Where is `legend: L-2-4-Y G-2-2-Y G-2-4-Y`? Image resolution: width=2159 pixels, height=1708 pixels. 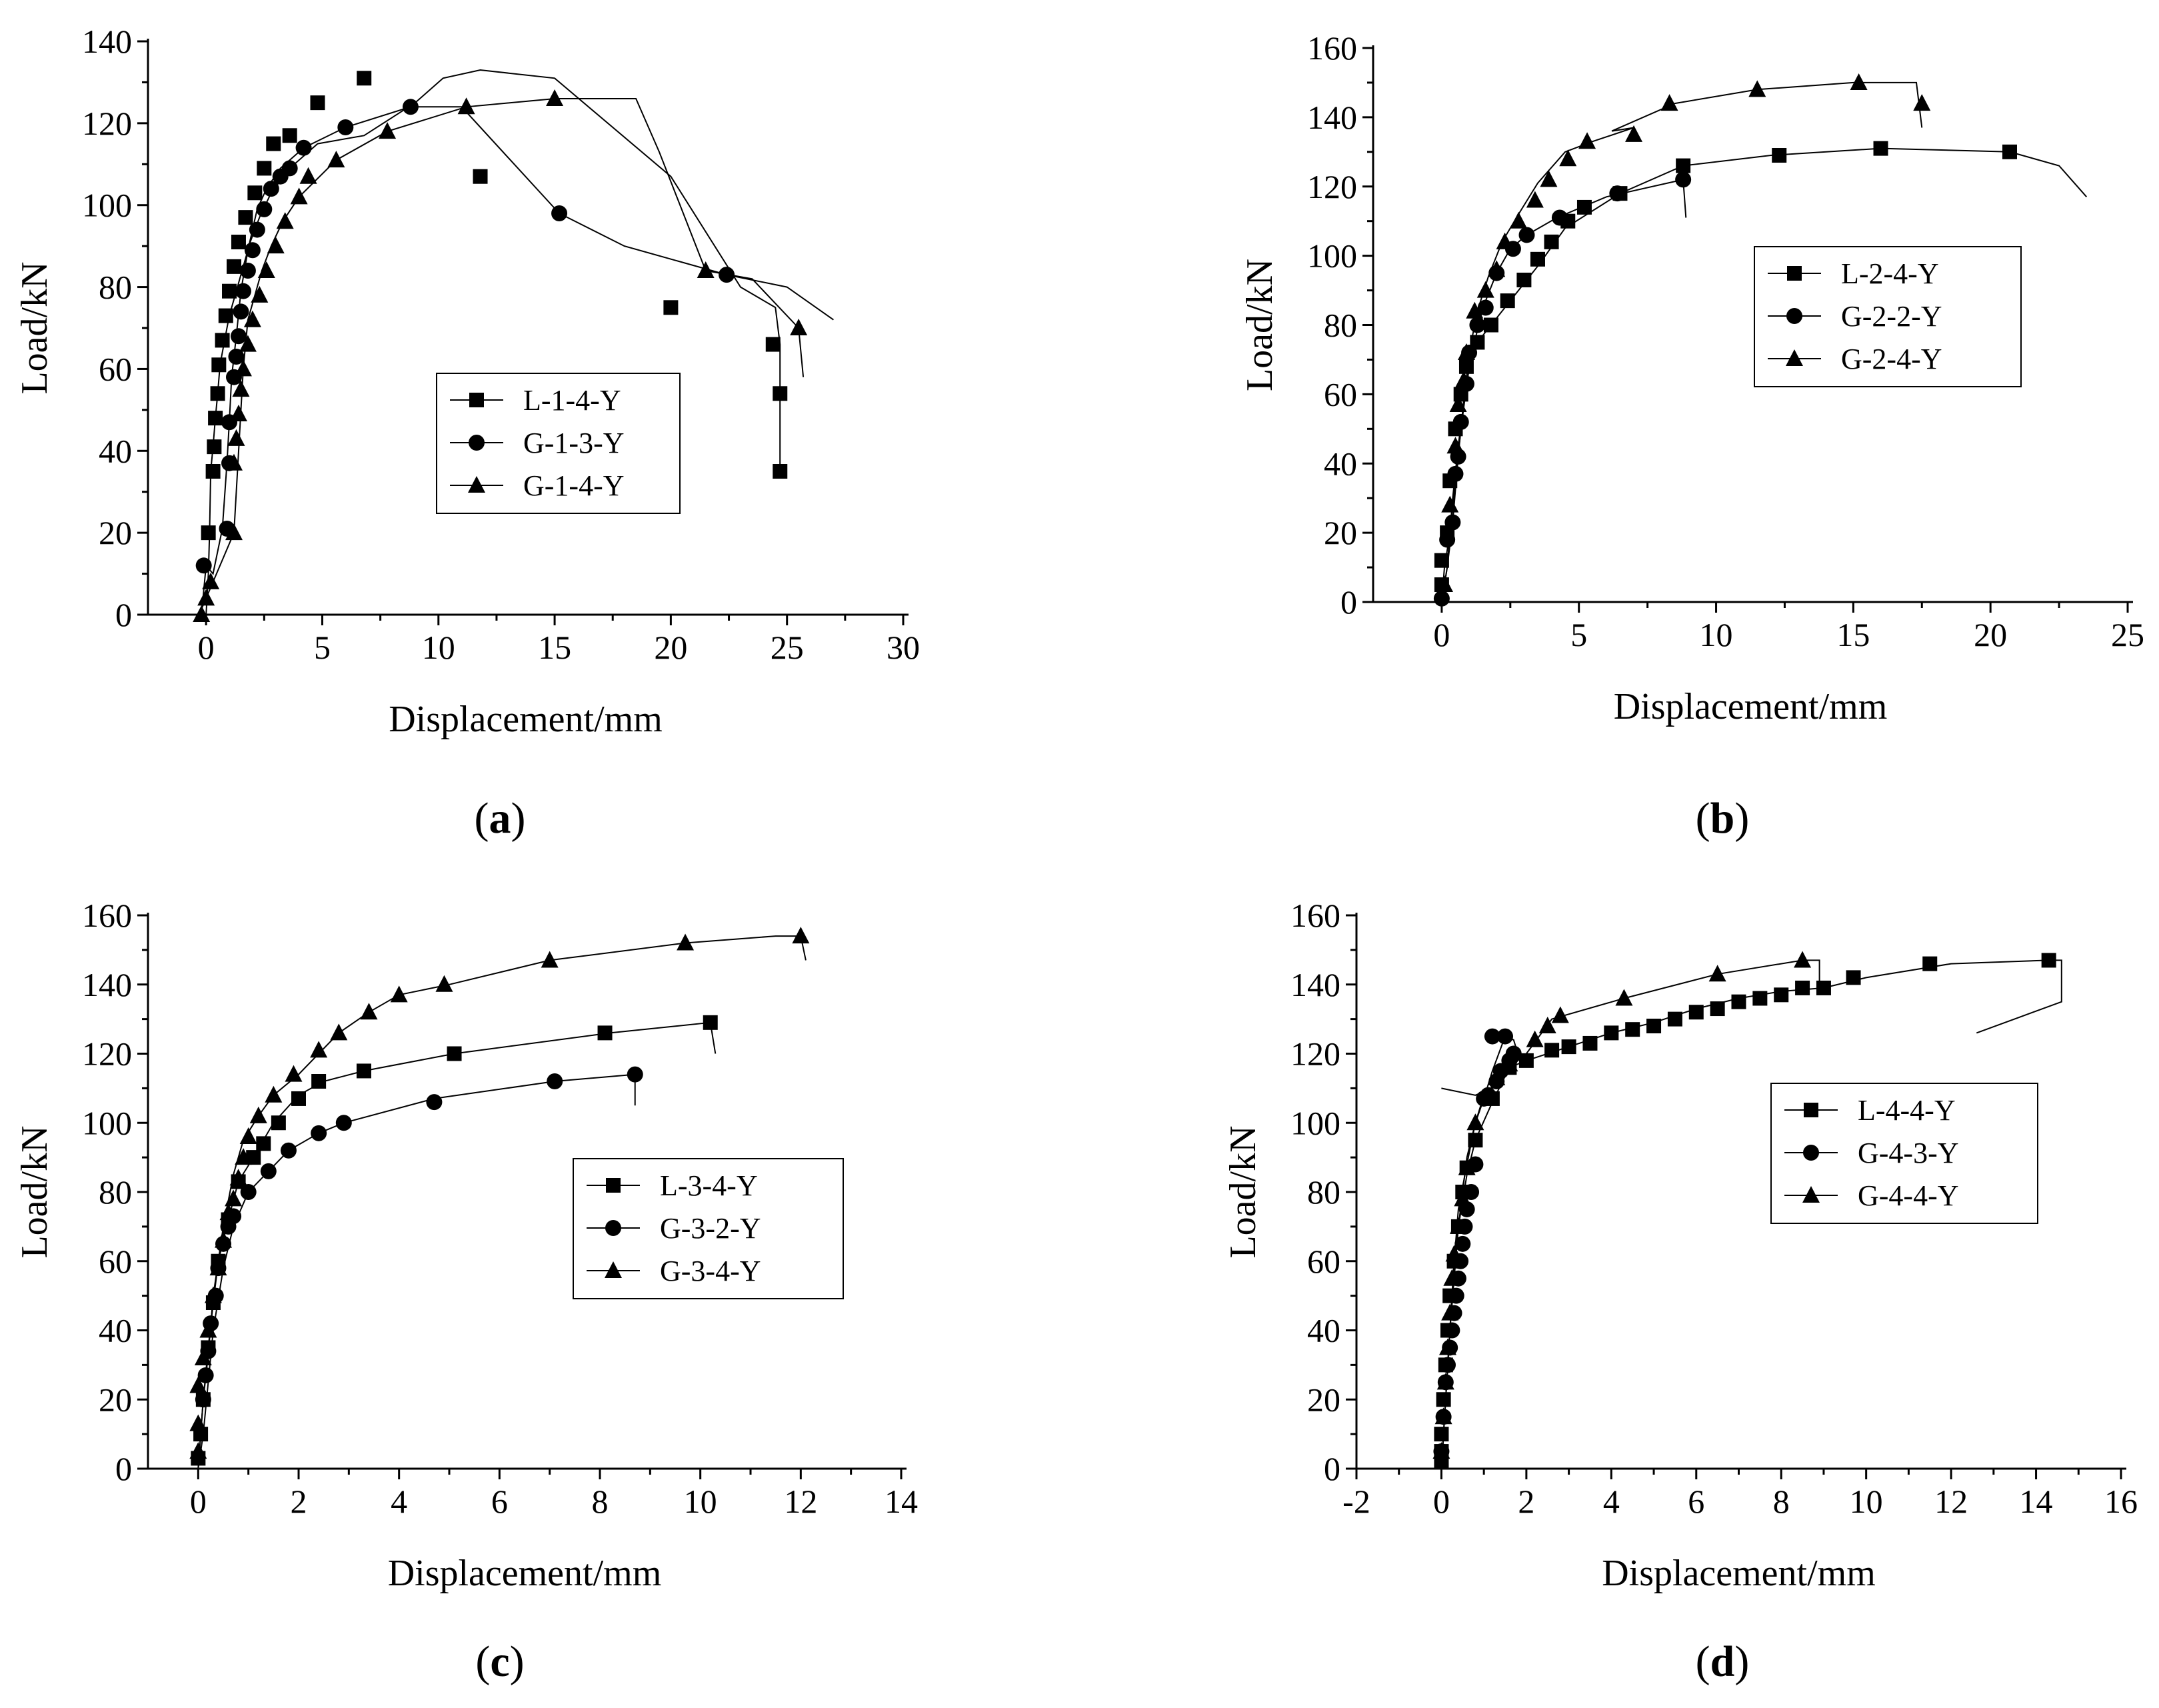
legend: L-2-4-Y G-2-2-Y G-2-4-Y is located at coordinates (1888, 316).